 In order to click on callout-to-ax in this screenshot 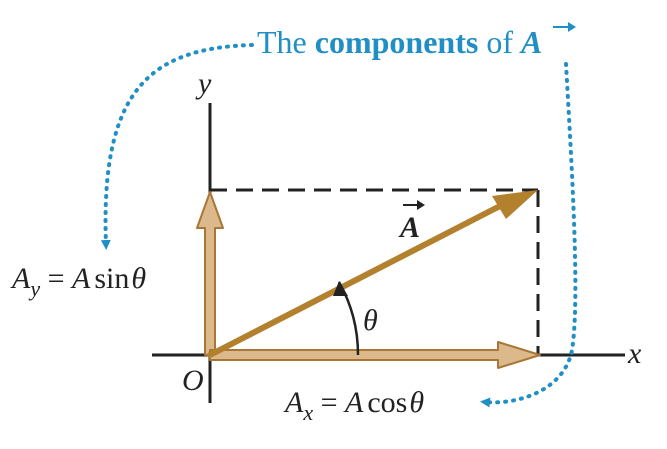, I will do `click(529, 235)`.